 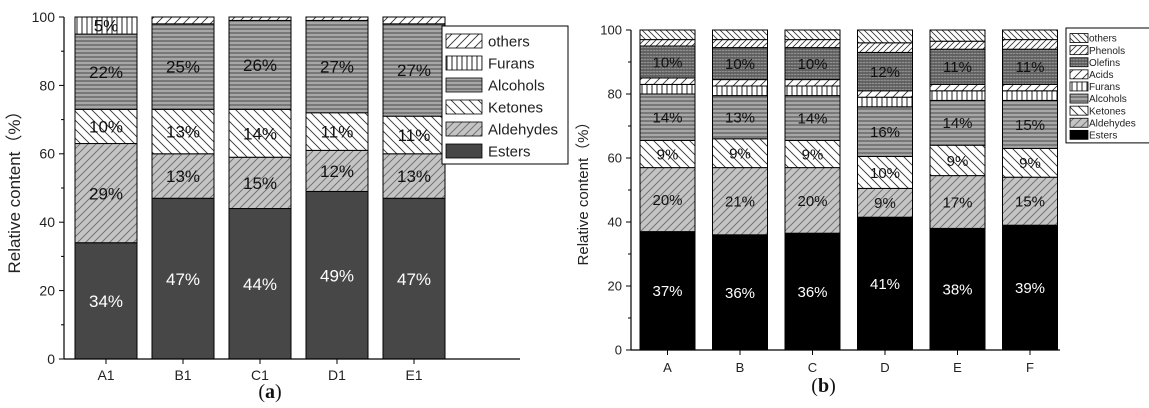 I want to click on data-label-esters-a1: 34%, so click(x=106, y=301).